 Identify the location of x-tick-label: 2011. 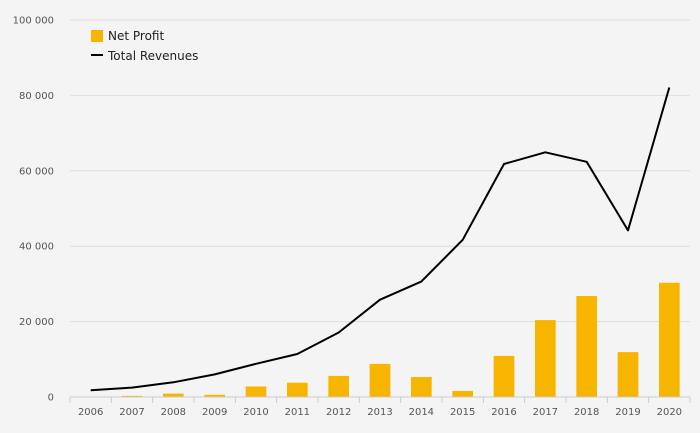
(297, 412).